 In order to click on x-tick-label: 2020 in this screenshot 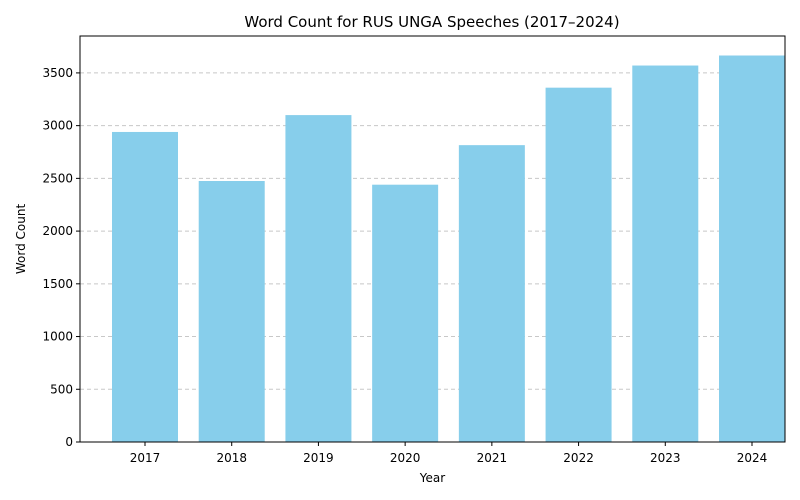, I will do `click(405, 458)`.